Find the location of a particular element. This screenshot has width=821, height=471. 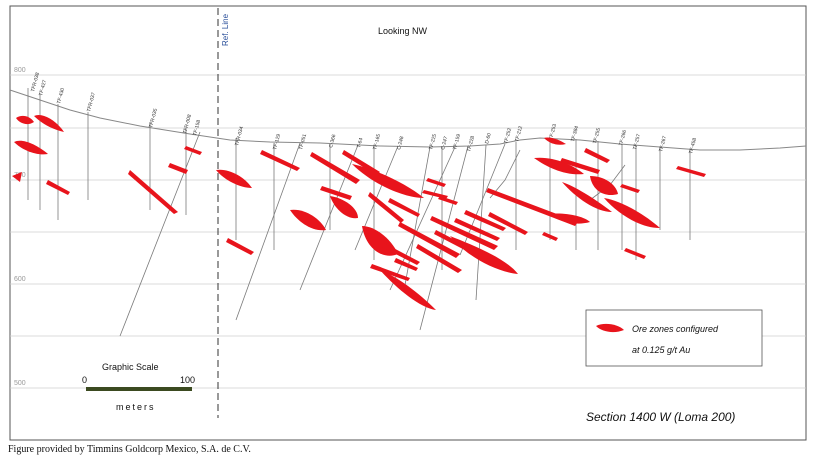

ore-zone-swatch is located at coordinates (610, 328).